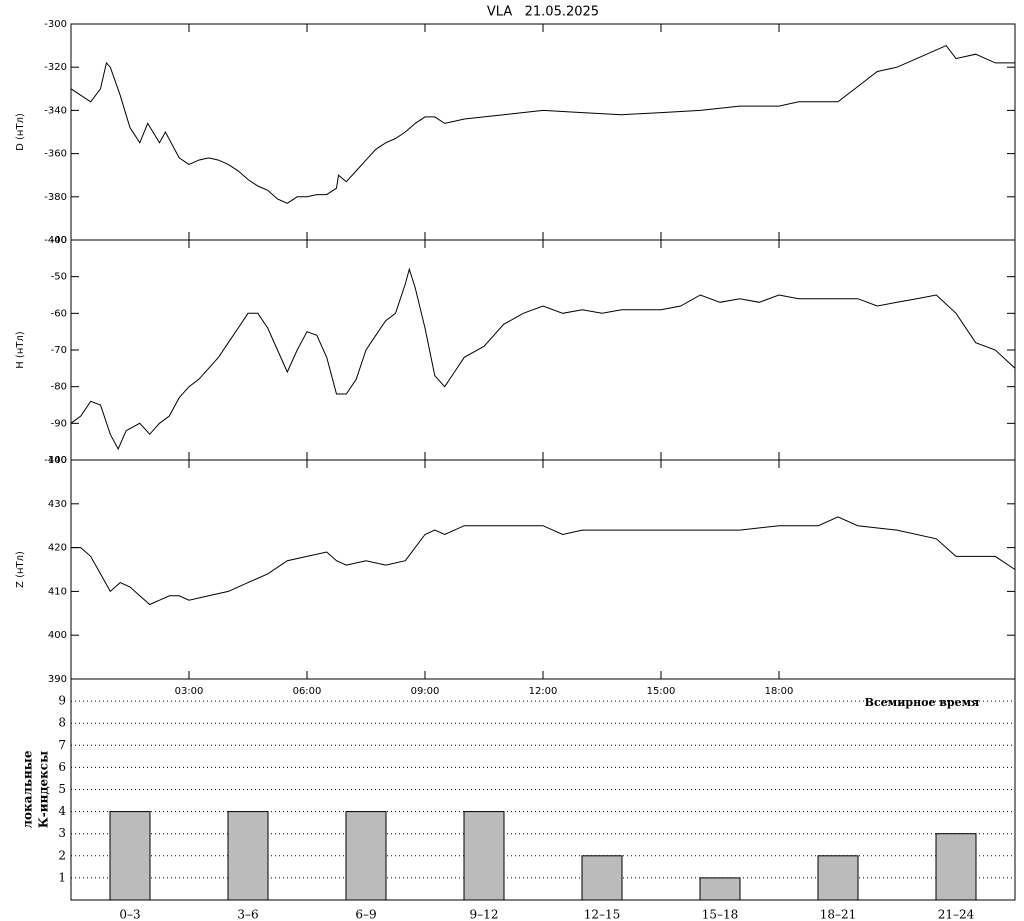 The image size is (1024, 921). I want to click on x-tick-label: 15–18, so click(720, 914).